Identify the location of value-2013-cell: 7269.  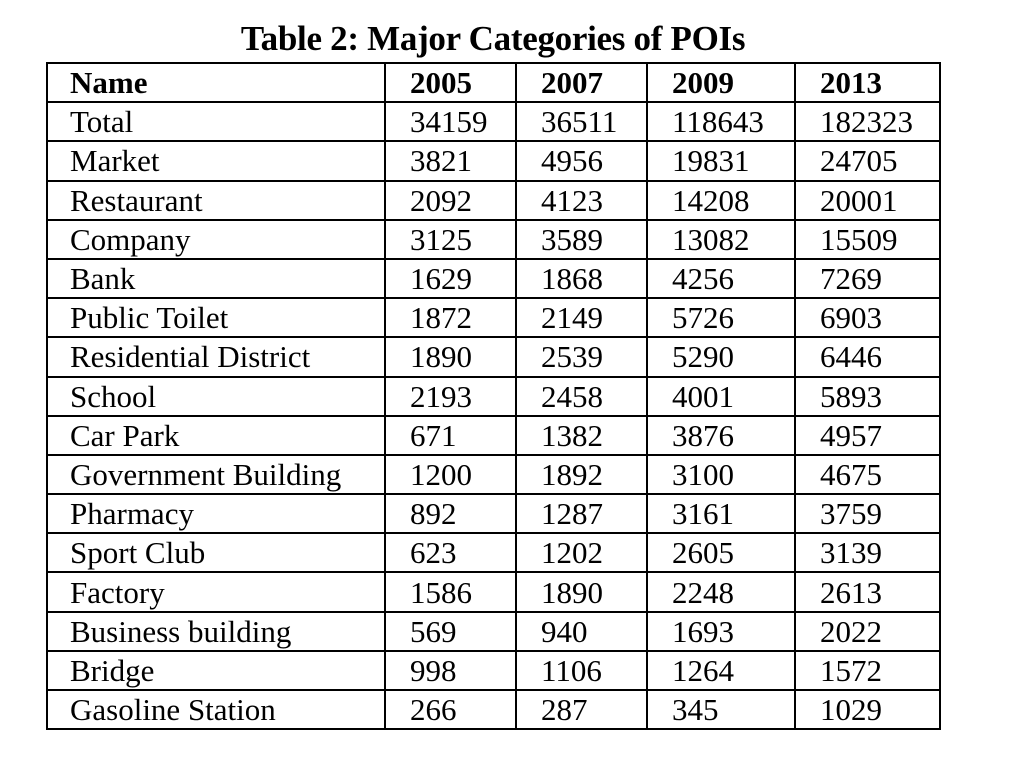
(867, 278).